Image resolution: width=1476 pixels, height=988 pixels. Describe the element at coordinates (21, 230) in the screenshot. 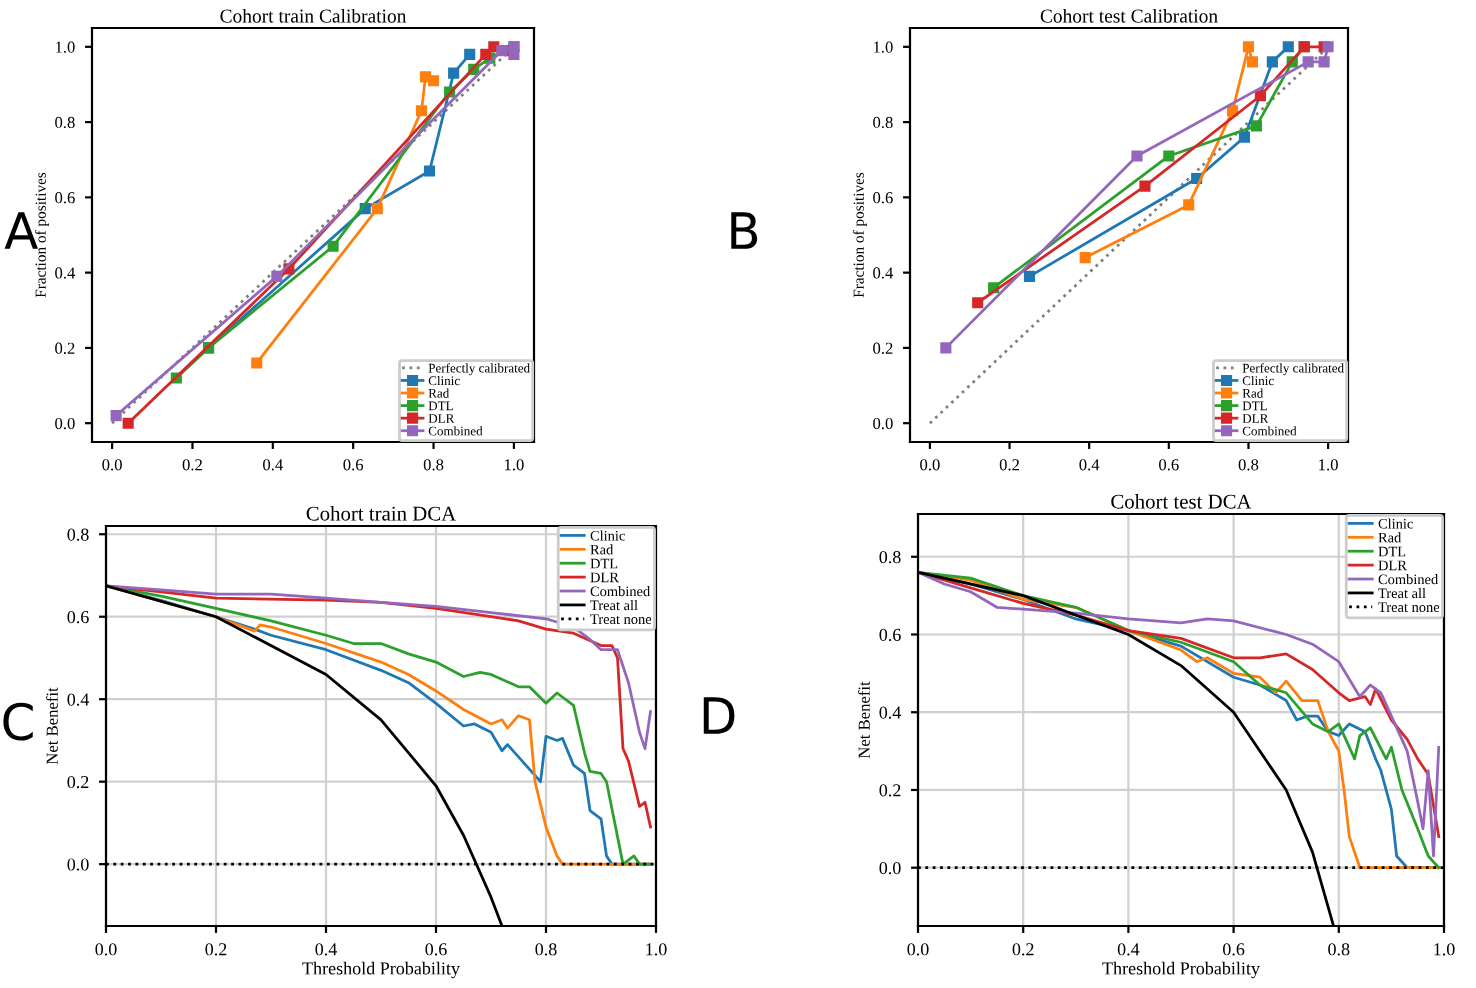

I see `text: A` at that location.